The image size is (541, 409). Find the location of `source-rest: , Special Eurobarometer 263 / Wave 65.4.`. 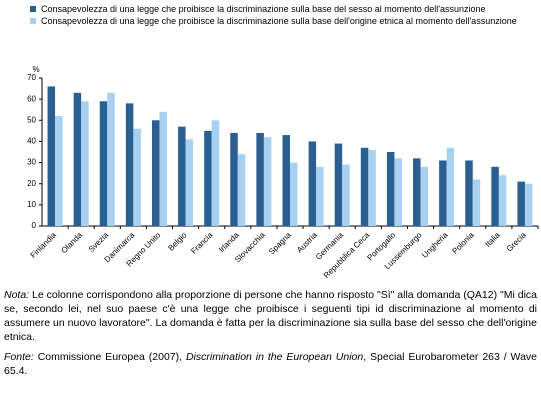

source-rest: , Special Eurobarometer 263 / Wave 65.4. is located at coordinates (270, 364).